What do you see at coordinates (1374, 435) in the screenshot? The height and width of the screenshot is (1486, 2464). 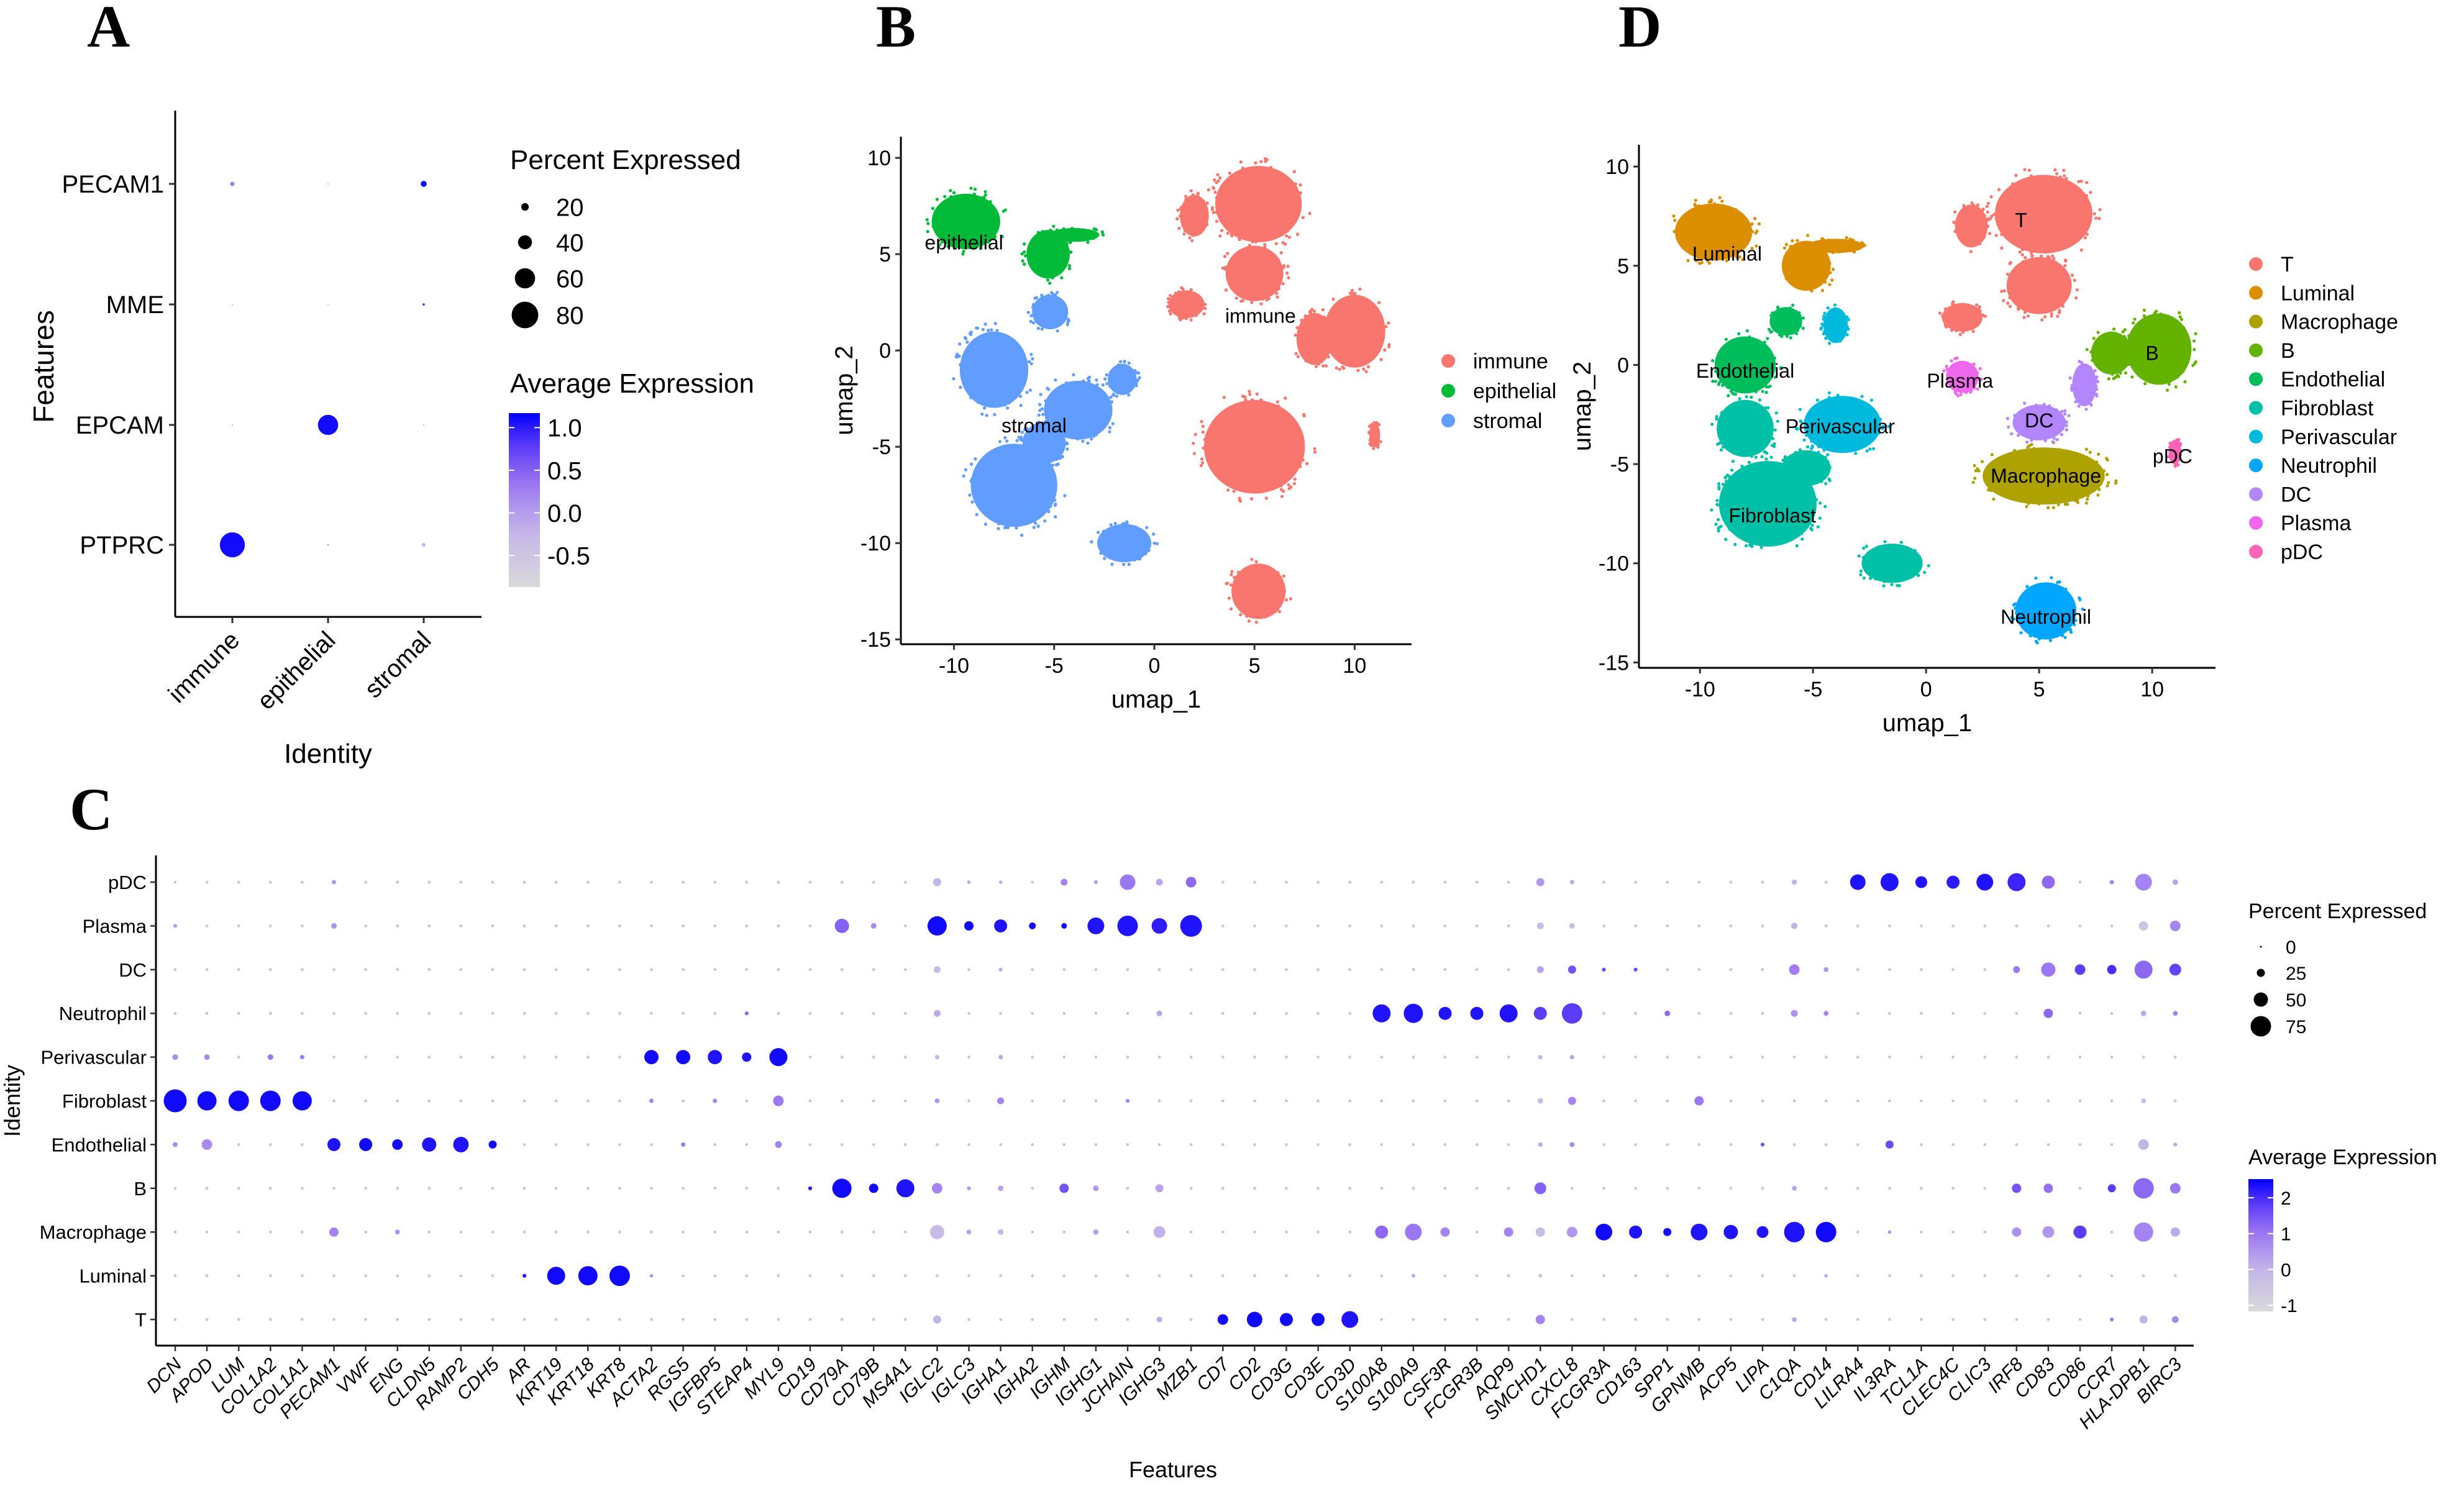 I see `cluster-blob-immune` at bounding box center [1374, 435].